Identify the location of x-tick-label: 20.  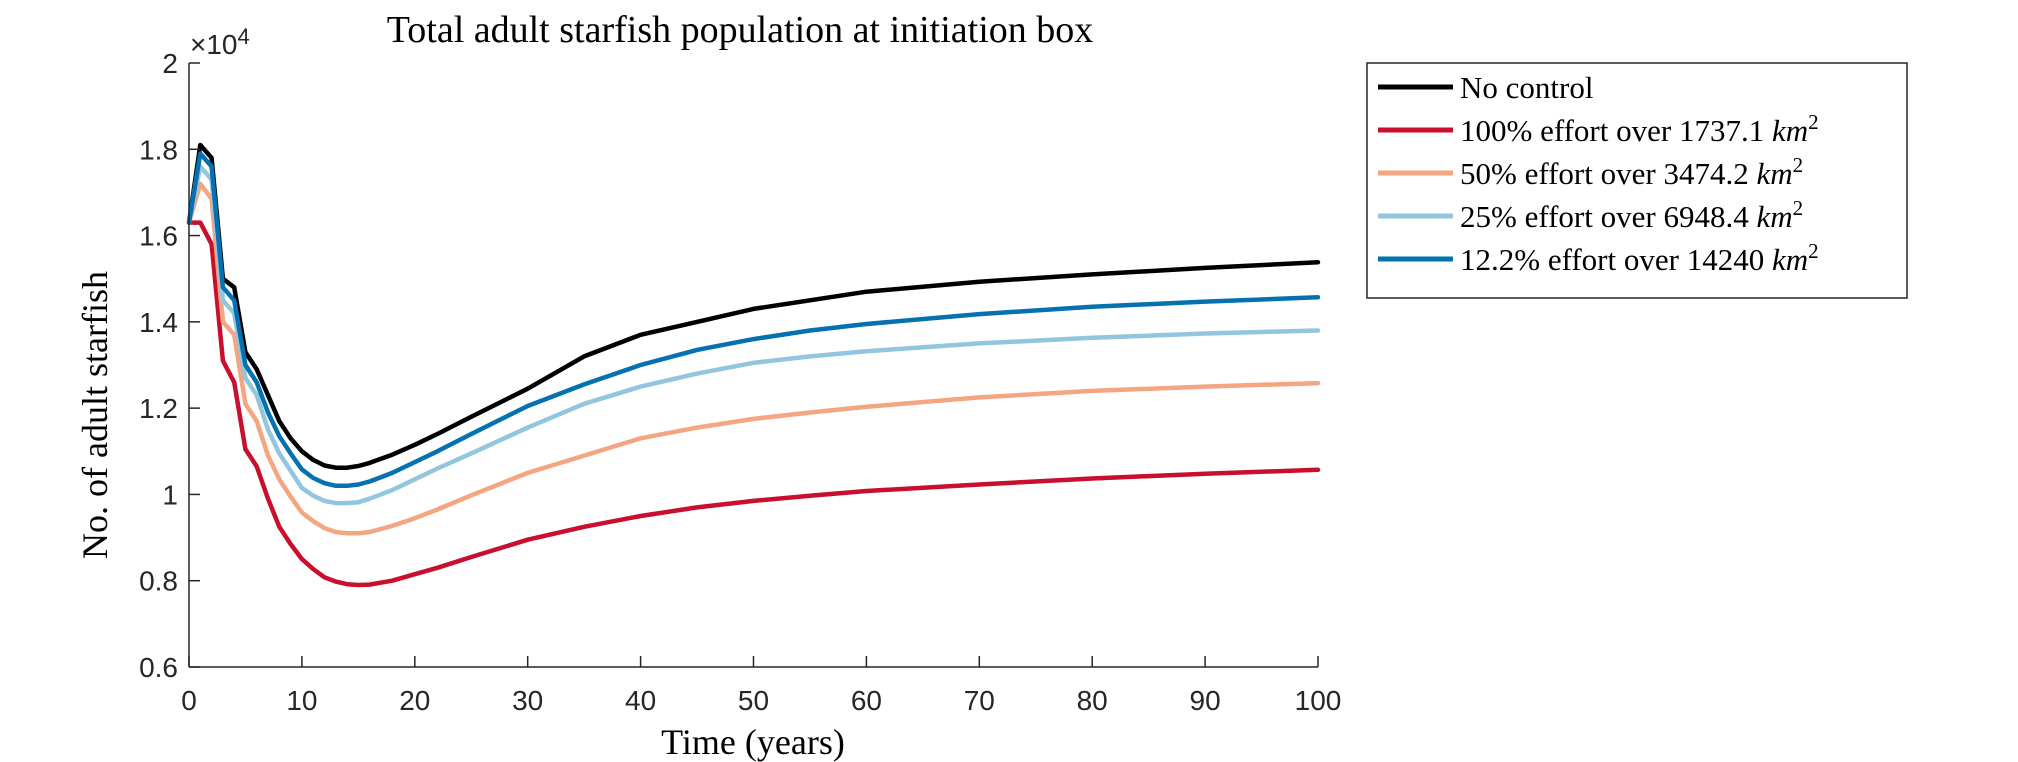
(414, 700).